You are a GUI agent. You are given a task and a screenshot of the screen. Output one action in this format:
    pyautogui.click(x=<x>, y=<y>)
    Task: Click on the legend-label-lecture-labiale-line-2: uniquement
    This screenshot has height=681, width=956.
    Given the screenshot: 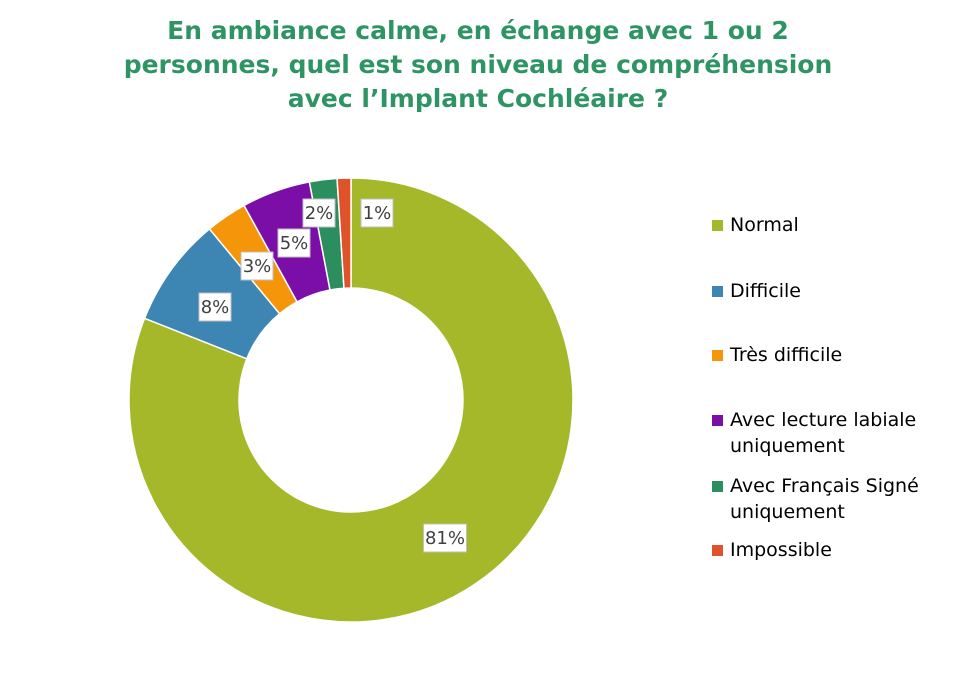 What is the action you would take?
    pyautogui.click(x=787, y=446)
    